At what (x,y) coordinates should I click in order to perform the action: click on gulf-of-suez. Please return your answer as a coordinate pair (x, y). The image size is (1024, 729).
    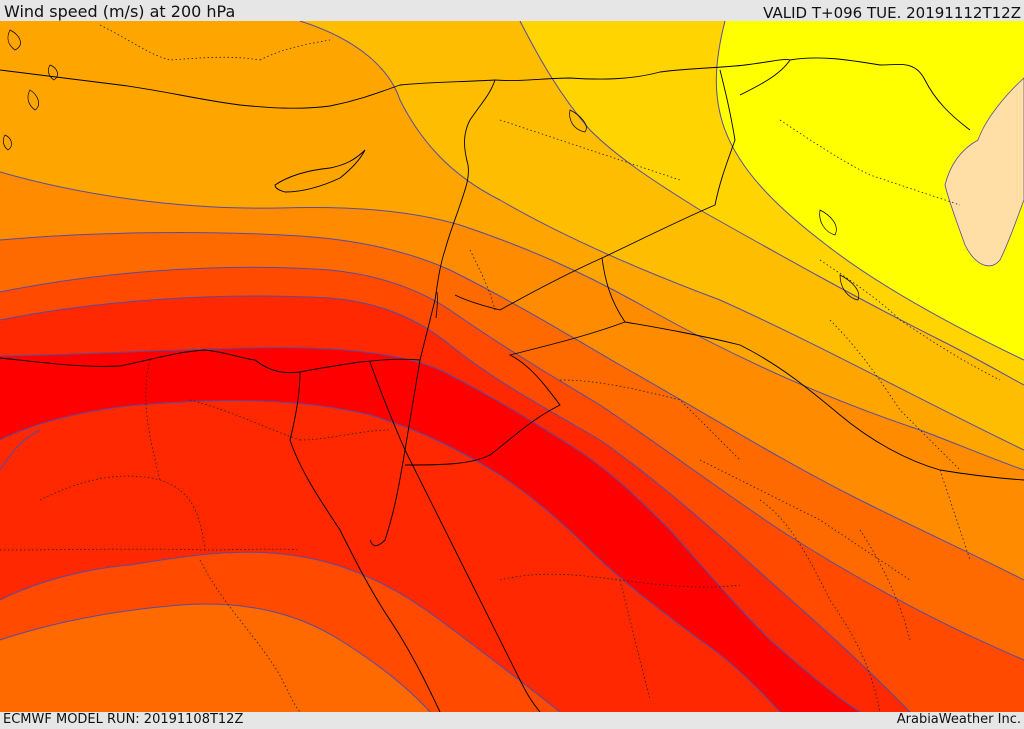
    Looking at the image, I should click on (365, 541).